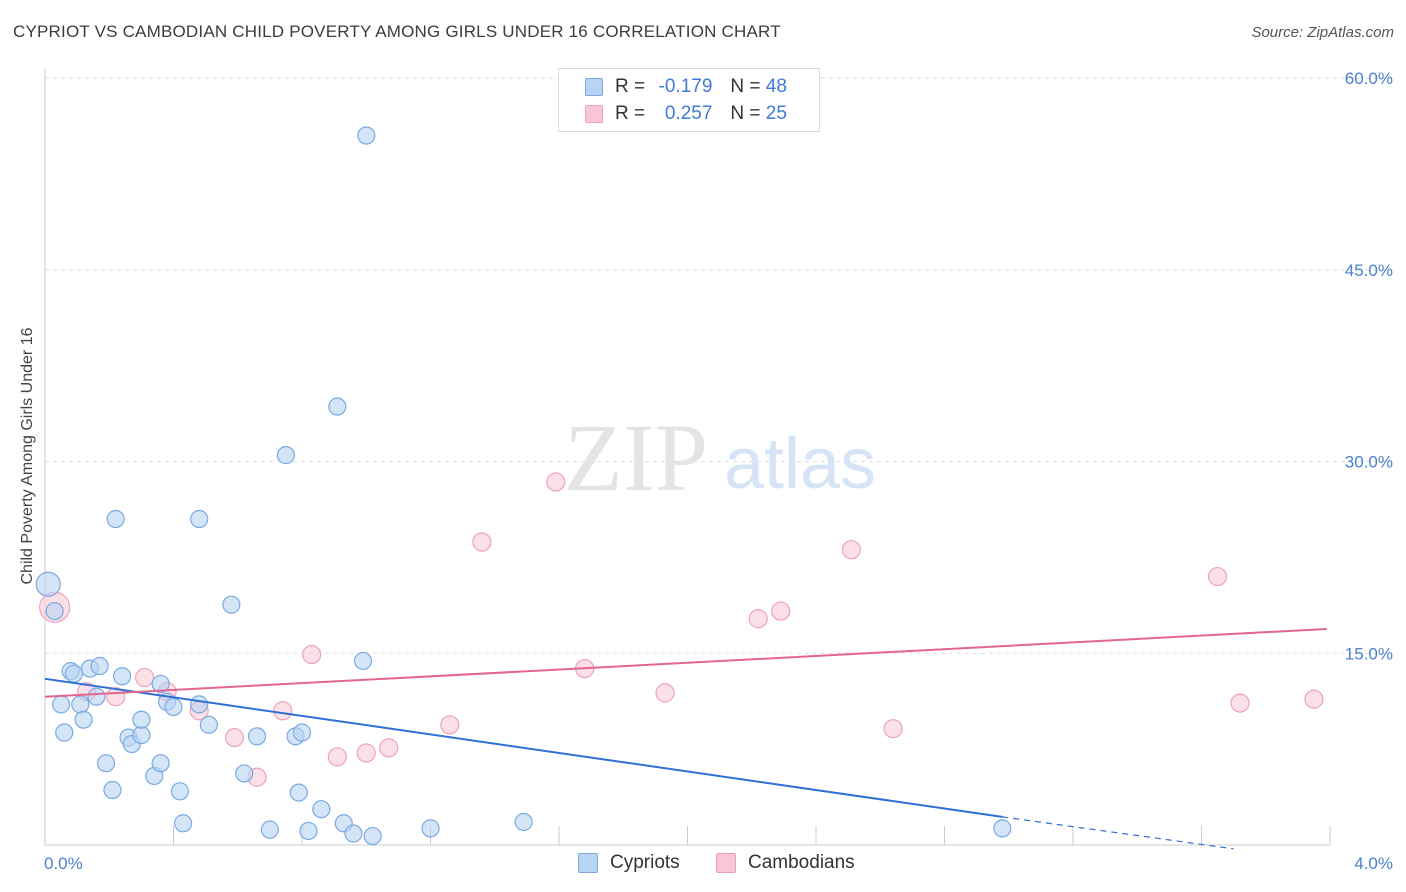  Describe the element at coordinates (1369, 462) in the screenshot. I see `y-tick-label: 30.0%` at that location.